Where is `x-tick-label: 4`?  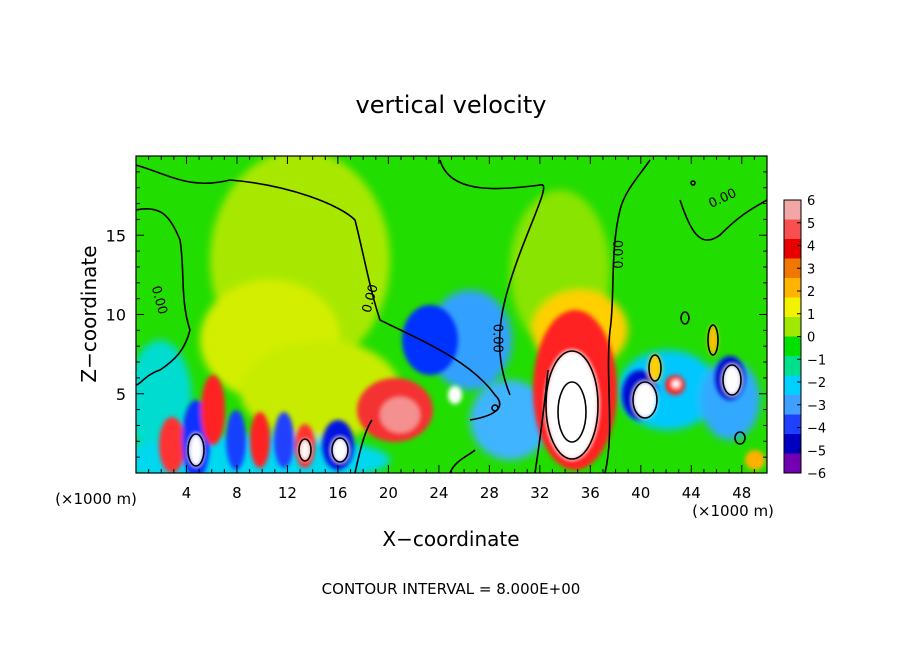 x-tick-label: 4 is located at coordinates (187, 493).